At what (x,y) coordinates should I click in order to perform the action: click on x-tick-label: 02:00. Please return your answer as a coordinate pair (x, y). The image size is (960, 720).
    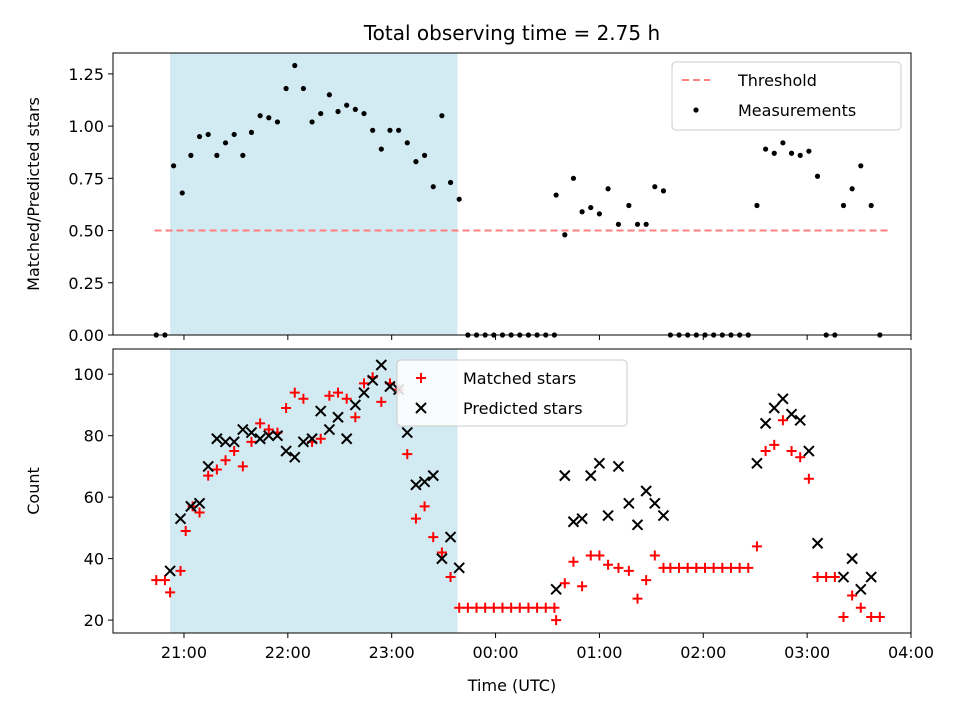
    Looking at the image, I should click on (703, 652).